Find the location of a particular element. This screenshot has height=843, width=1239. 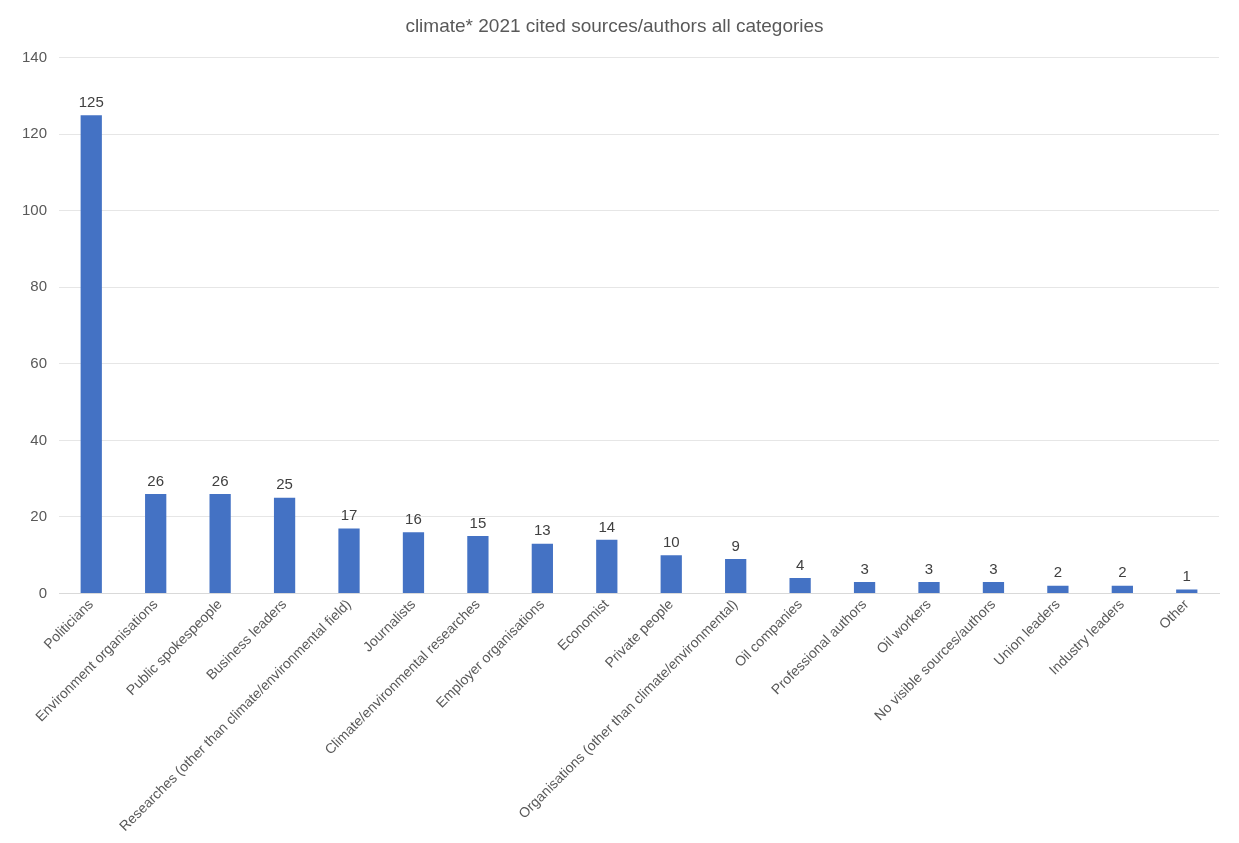

data-label: 17 is located at coordinates (349, 515).